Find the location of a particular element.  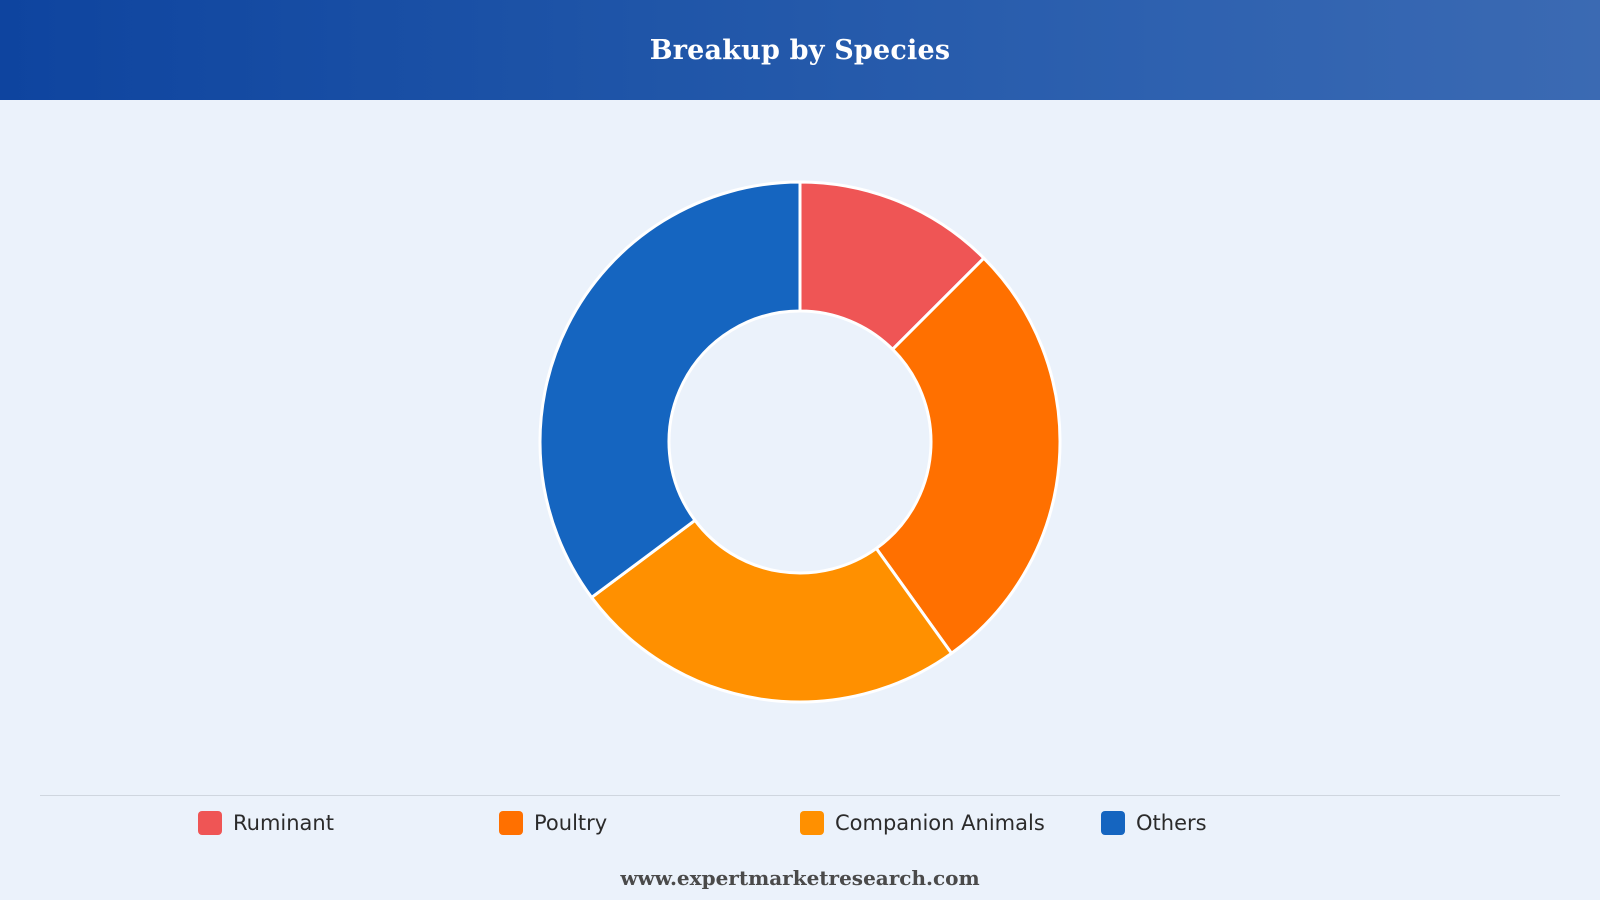

footer-website: www.expertmarketresearch.com is located at coordinates (800, 878).